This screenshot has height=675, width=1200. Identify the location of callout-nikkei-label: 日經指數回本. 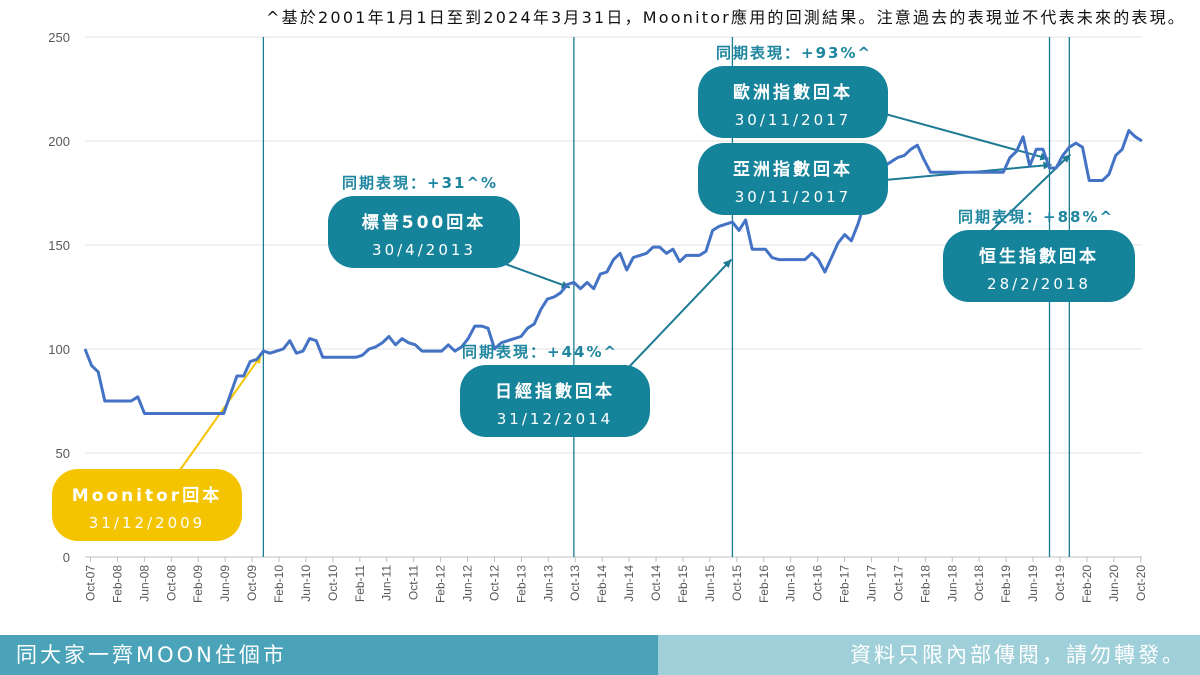
(555, 392).